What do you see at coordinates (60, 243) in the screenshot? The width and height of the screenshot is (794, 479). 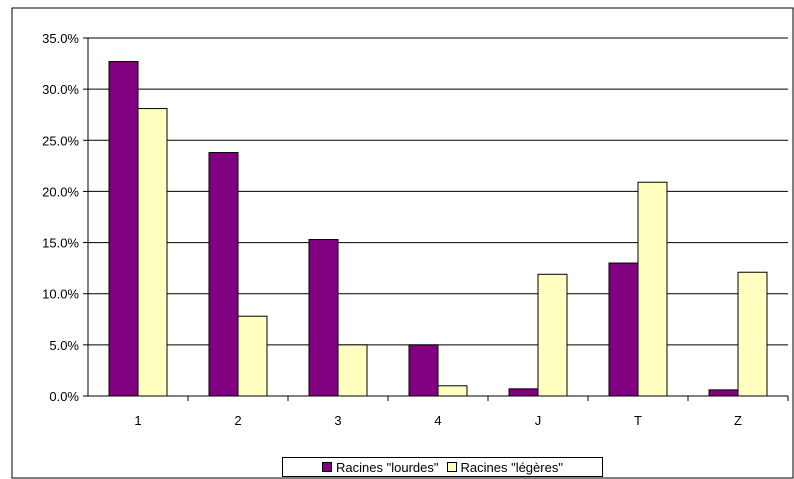 I see `y-tick-label: 15.0%` at bounding box center [60, 243].